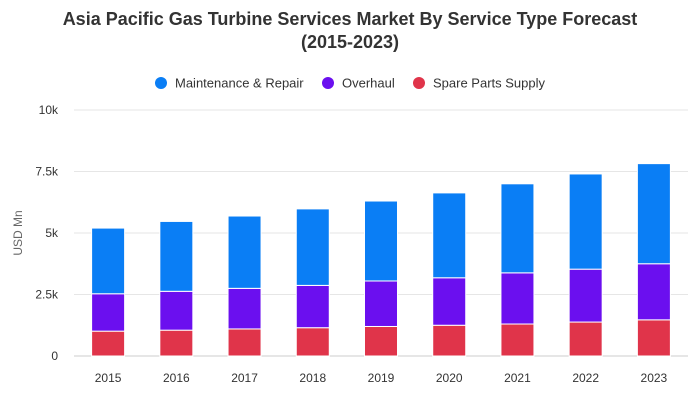  Describe the element at coordinates (54, 356) in the screenshot. I see `y-tick-label: 0` at that location.